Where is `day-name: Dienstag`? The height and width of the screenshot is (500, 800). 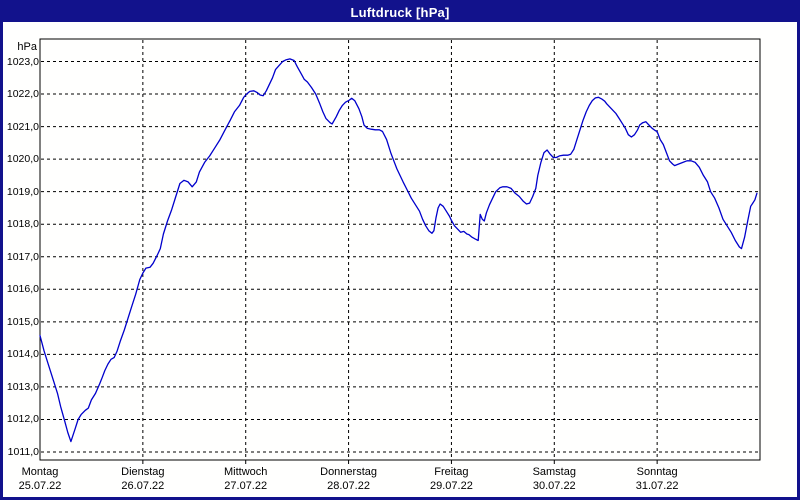
day-name: Dienstag is located at coordinates (143, 472).